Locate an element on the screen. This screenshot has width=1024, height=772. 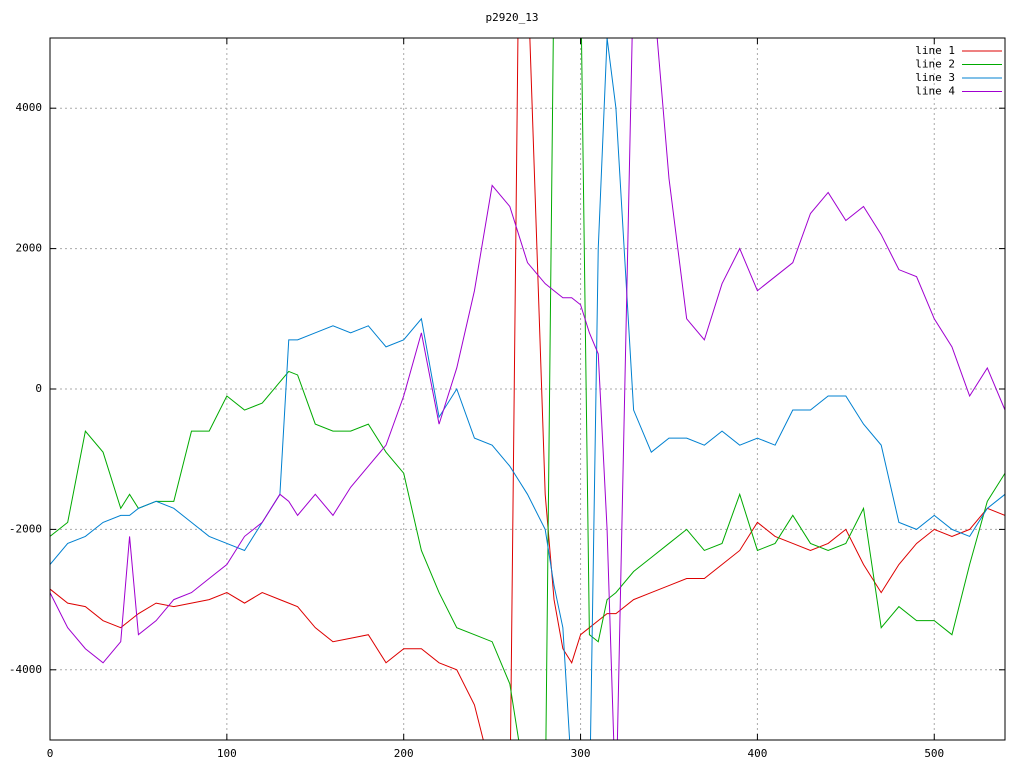
chart-title: p2920_13 is located at coordinates (512, 17).